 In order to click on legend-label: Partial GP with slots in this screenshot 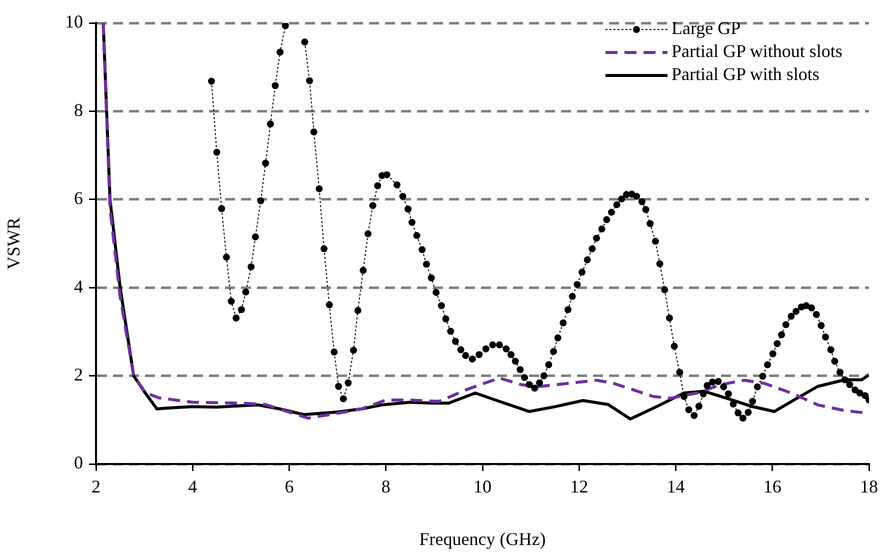, I will do `click(745, 74)`.